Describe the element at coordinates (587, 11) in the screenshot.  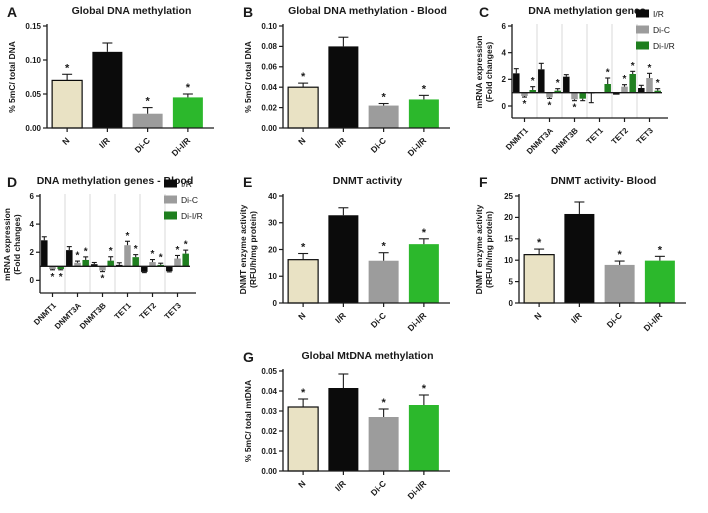
I see `svg-text: DNA methylation genes` at that location.